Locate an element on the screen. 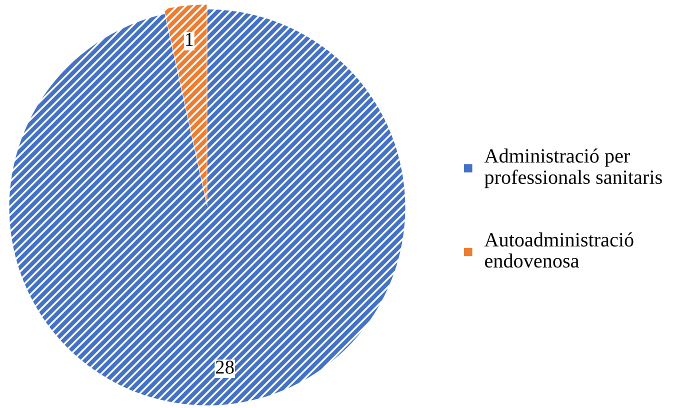 The width and height of the screenshot is (690, 408). legend-label: Autoadministració endovenosa is located at coordinates (559, 250).